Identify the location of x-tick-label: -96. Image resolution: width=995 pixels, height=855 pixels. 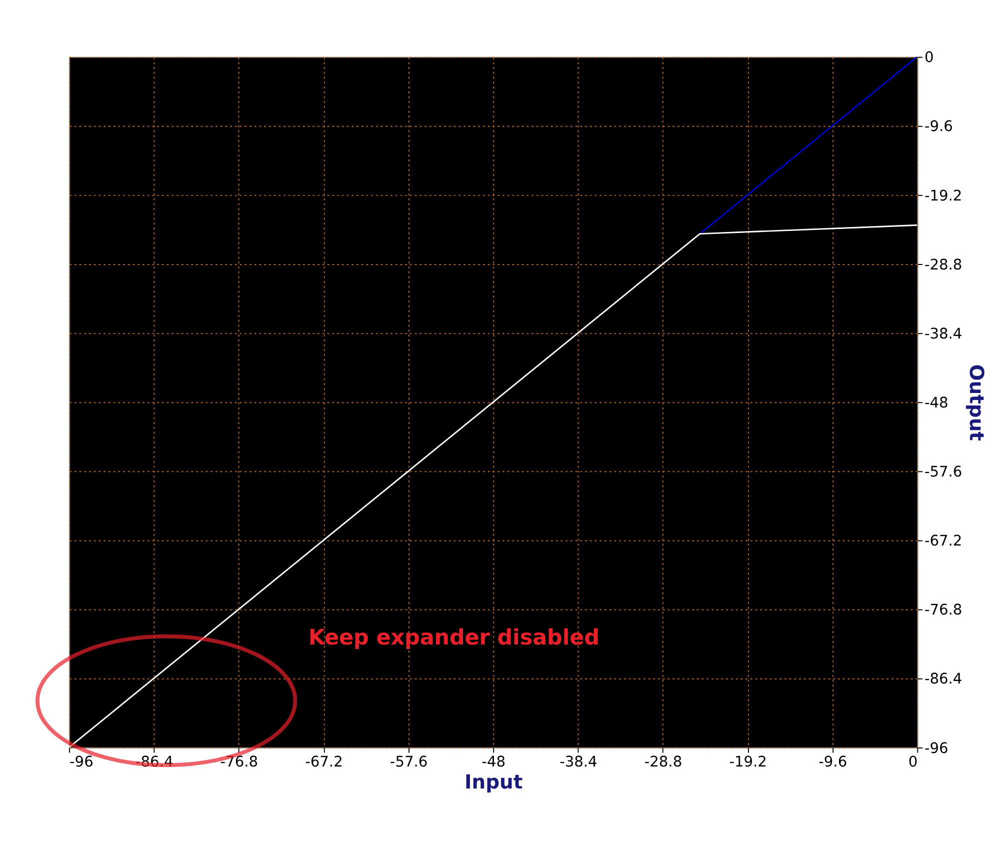
(82, 761).